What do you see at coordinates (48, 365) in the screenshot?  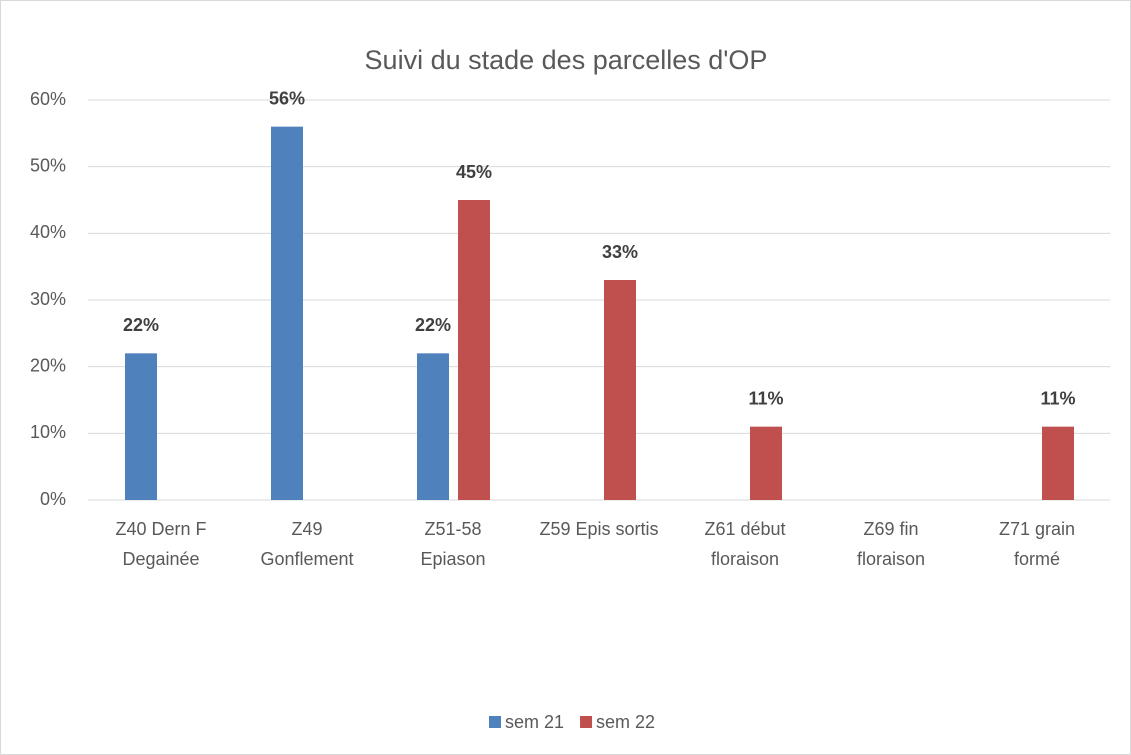 I see `y-tick-label: 20%` at bounding box center [48, 365].